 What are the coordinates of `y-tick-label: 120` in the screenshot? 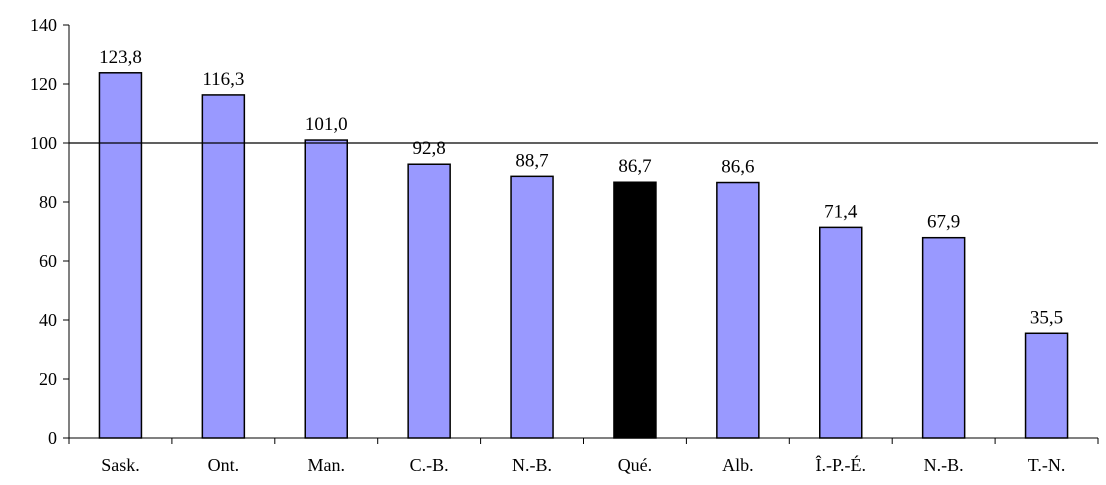 It's located at (43, 84).